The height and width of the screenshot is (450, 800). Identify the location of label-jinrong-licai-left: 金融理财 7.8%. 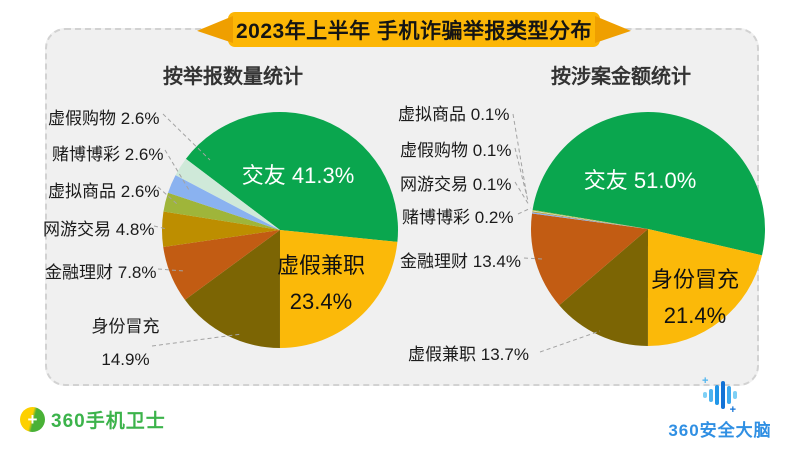
(100, 270).